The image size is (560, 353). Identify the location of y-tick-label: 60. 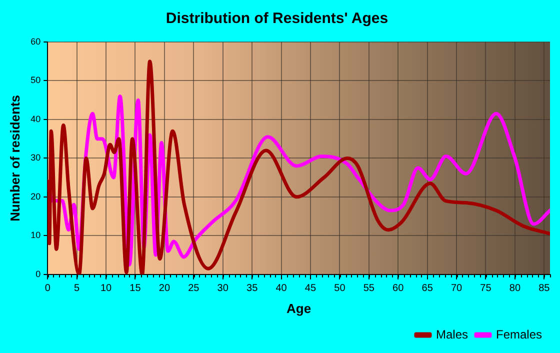
(35, 41).